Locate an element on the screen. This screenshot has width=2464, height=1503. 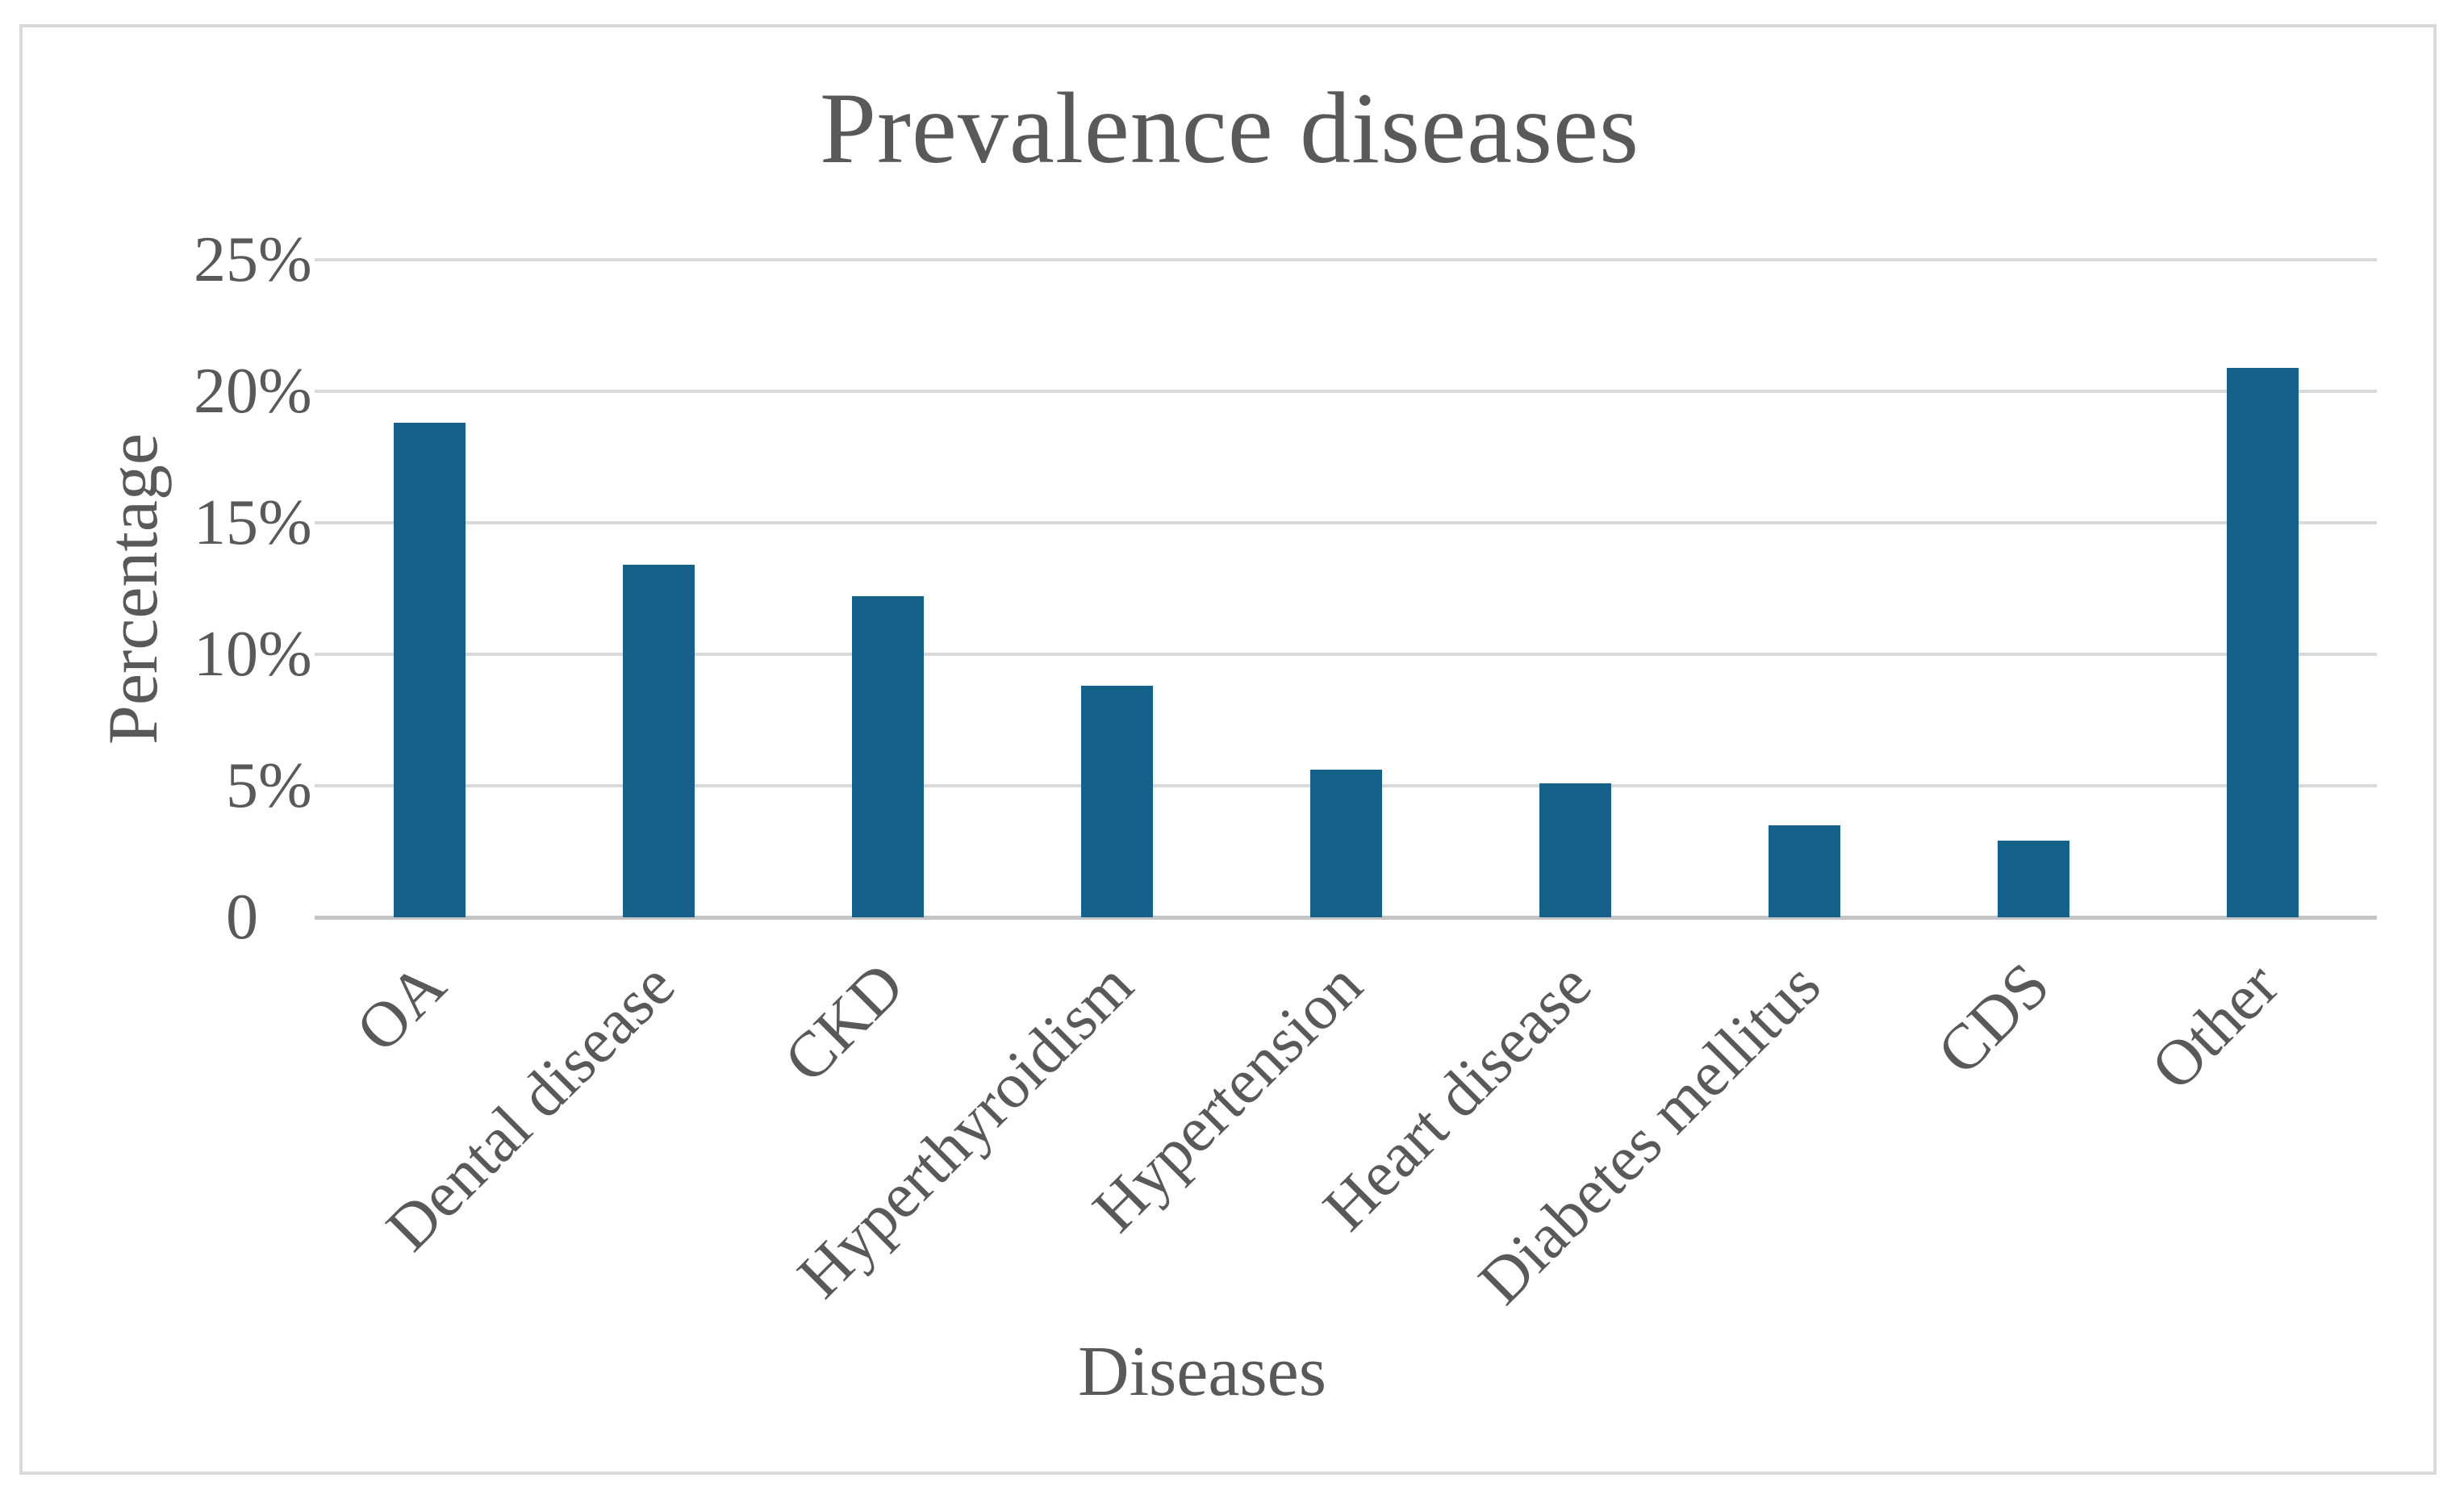
bar-hyperthyroidism is located at coordinates (1116, 801).